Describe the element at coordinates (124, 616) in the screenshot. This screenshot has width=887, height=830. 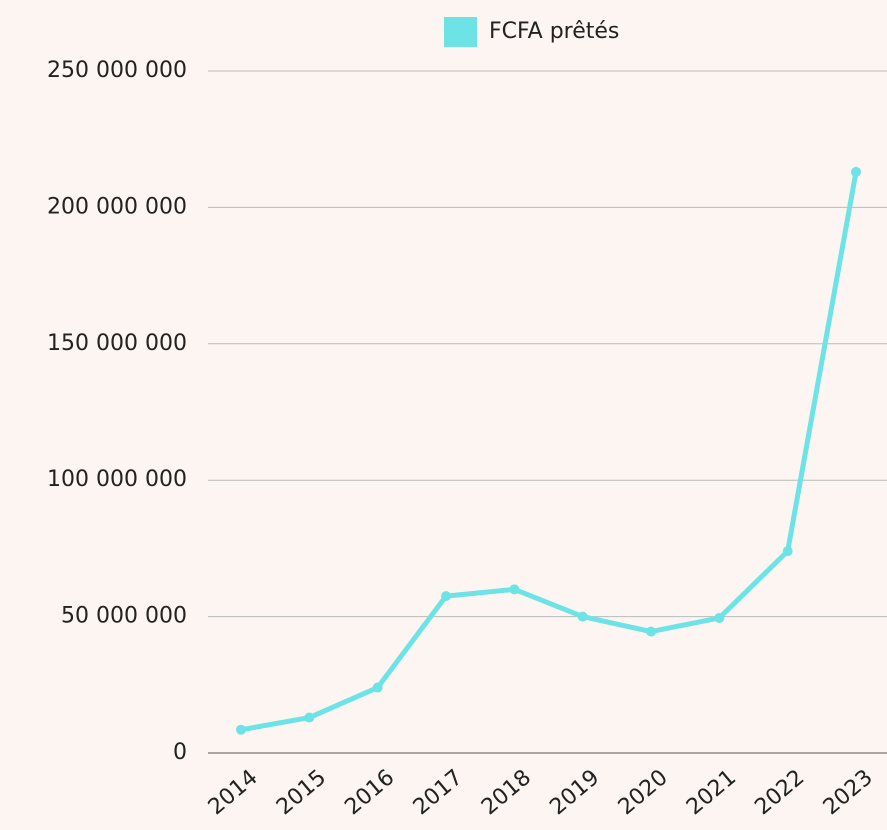
I see `y-tick-label: 50 000 000` at that location.